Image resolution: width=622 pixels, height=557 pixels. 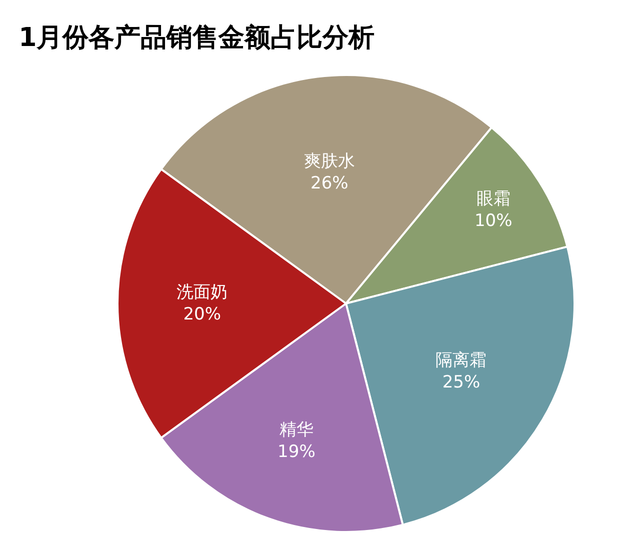 I want to click on slice-label: 眼霜, so click(x=493, y=198).